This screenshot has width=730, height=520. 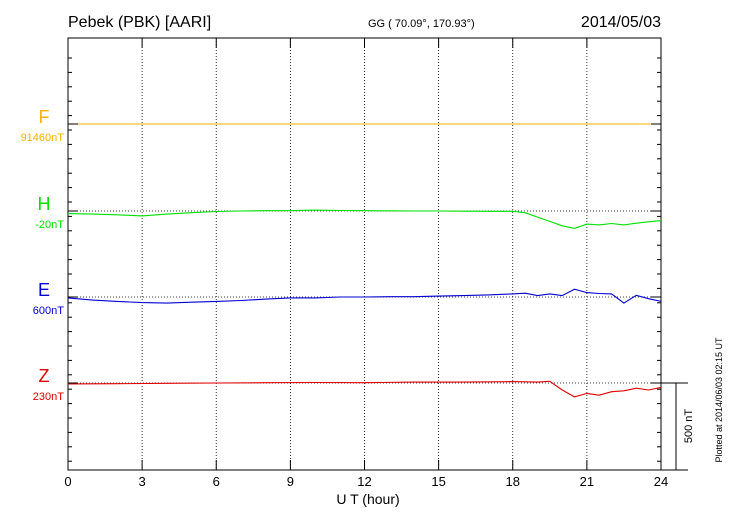 What do you see at coordinates (587, 481) in the screenshot?
I see `x-tick-label: 21` at bounding box center [587, 481].